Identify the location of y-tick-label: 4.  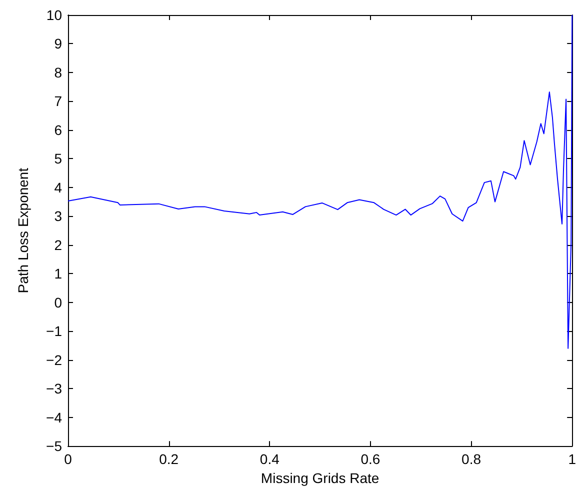
(58, 187).